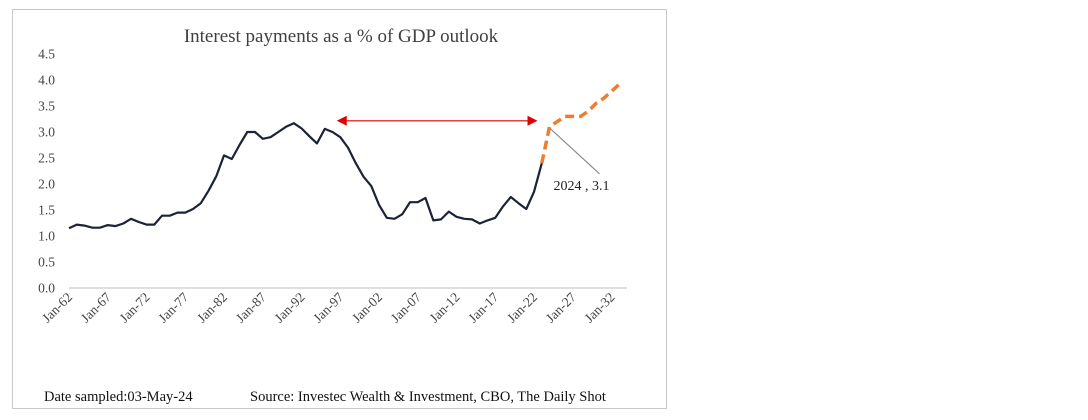 The image size is (1088, 420). What do you see at coordinates (341, 120) in the screenshot?
I see `arrow-head-left` at bounding box center [341, 120].